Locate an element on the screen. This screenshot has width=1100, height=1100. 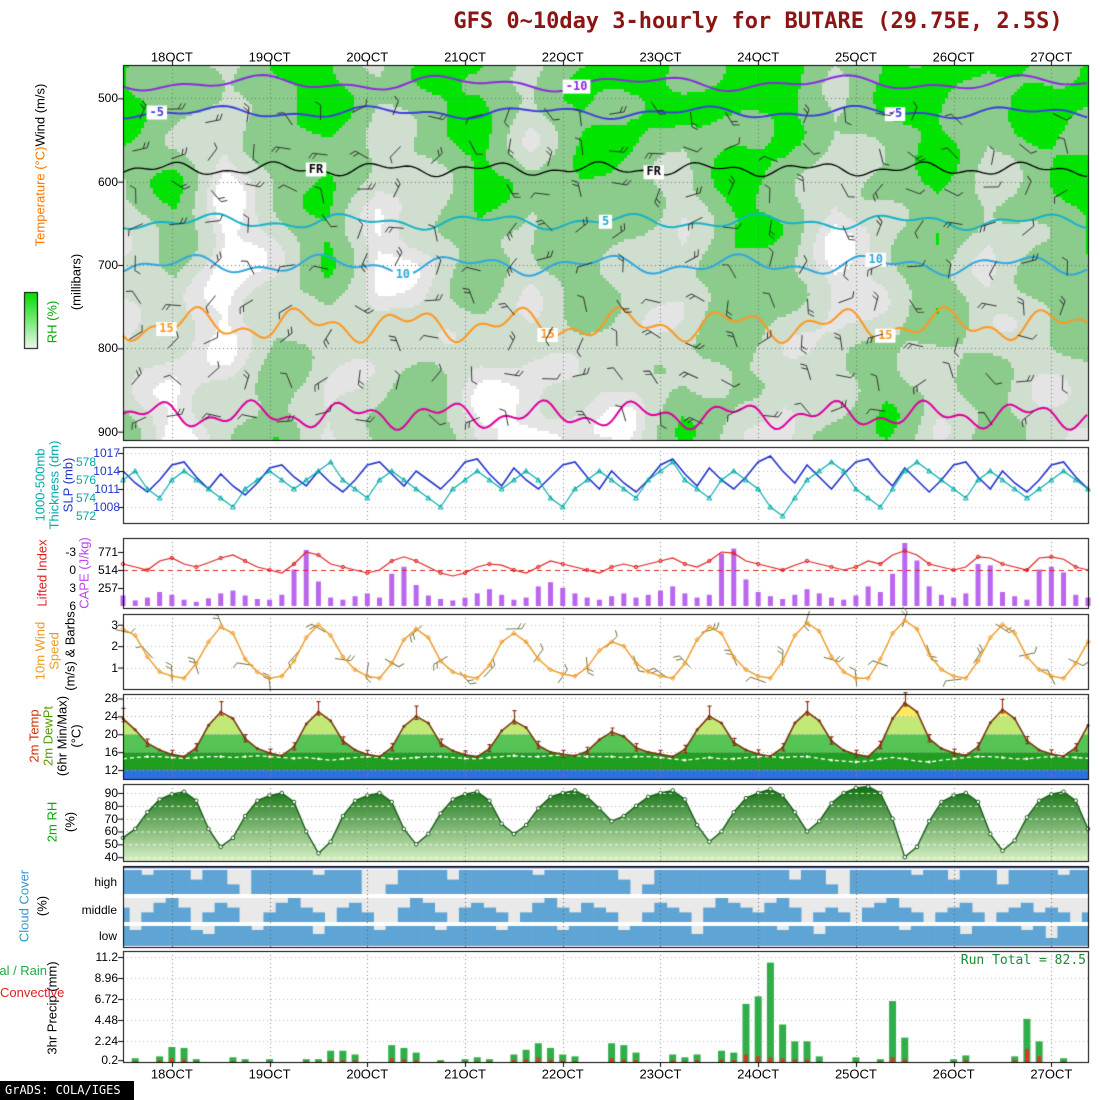
rh-tick: 50 is located at coordinates (111, 844).